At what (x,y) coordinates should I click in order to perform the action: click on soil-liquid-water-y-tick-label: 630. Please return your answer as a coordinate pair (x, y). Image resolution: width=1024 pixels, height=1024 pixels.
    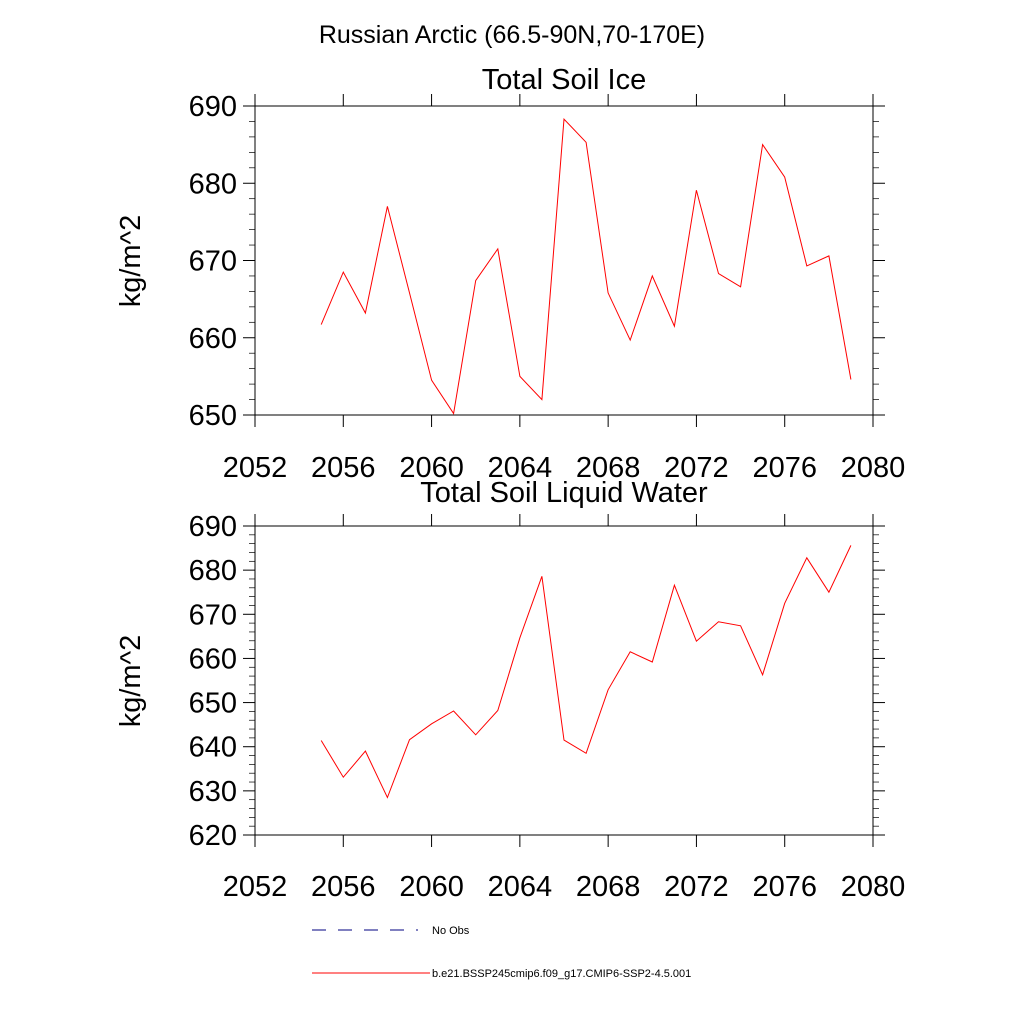
    Looking at the image, I should click on (213, 792).